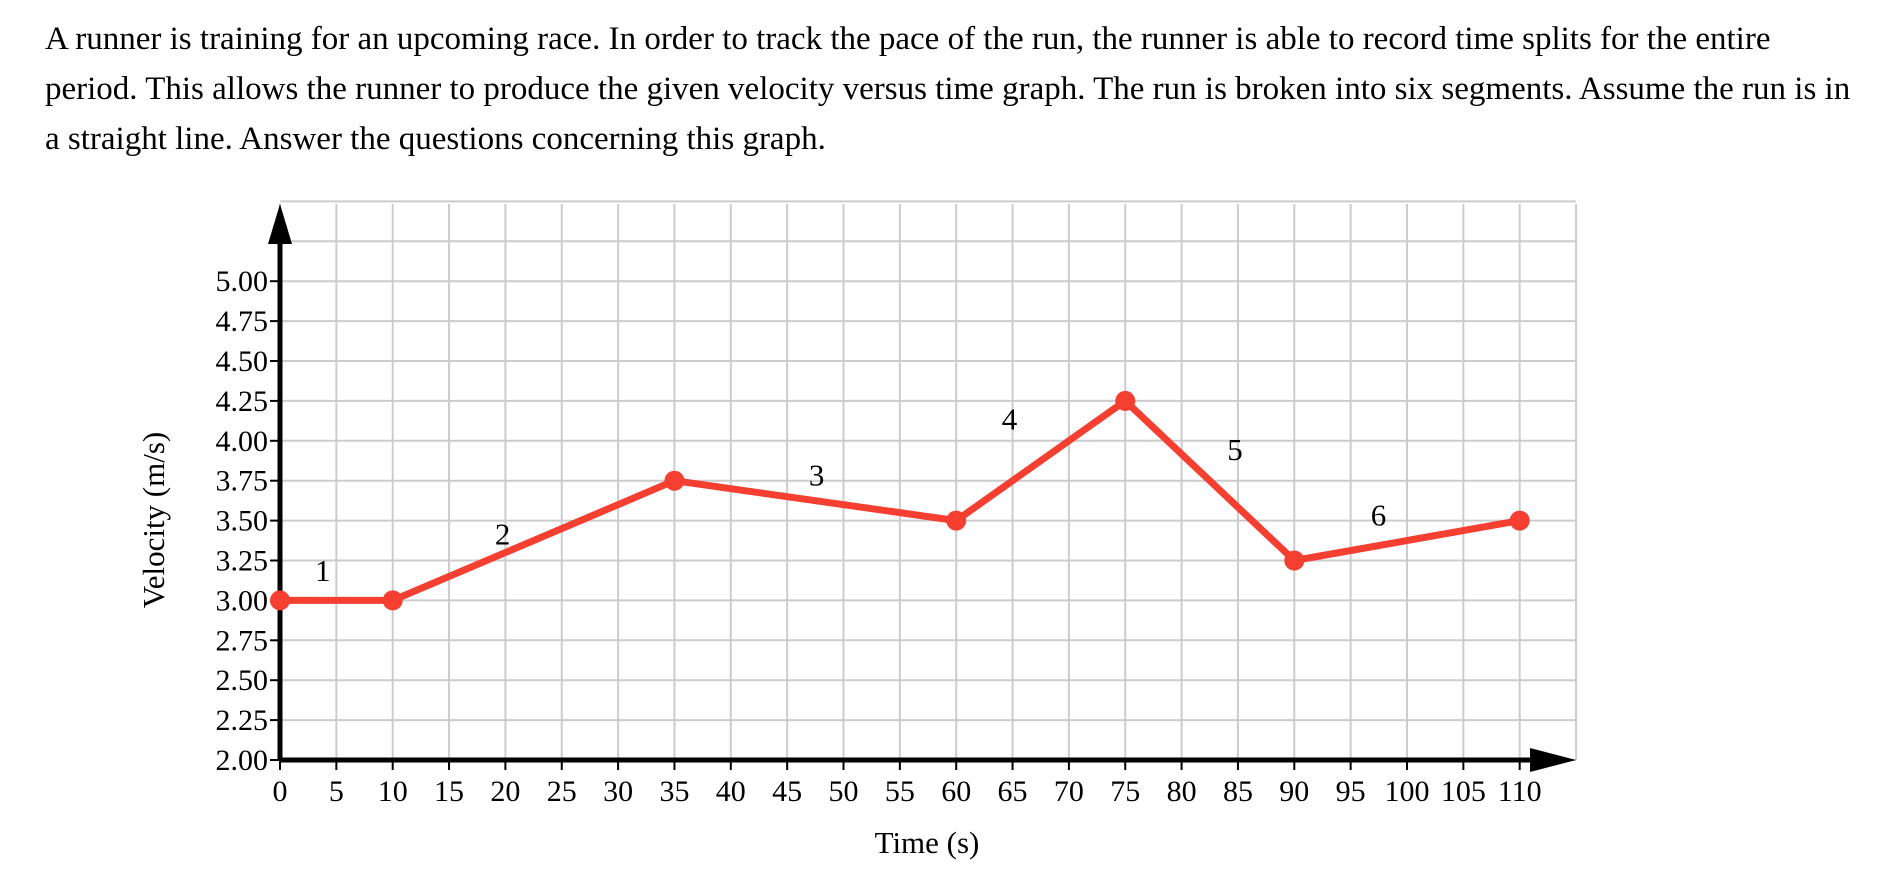  I want to click on x-tick-label: 25, so click(562, 791).